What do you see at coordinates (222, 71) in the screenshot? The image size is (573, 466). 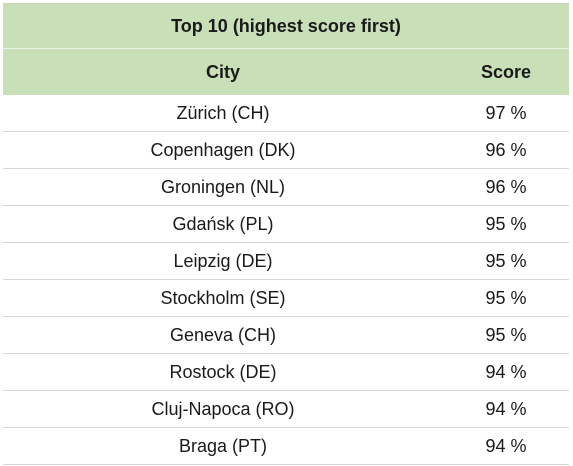 I see `column-header-city: City` at bounding box center [222, 71].